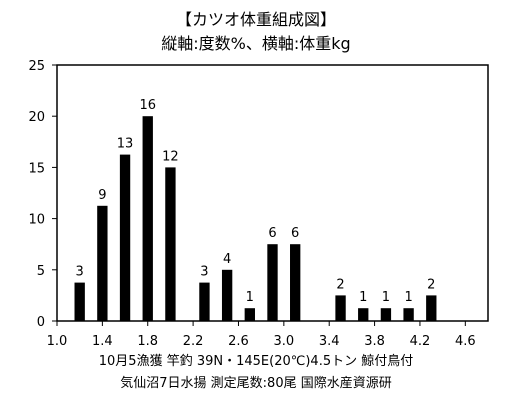 The image size is (512, 417). I want to click on x-tick-label: 3.4, so click(329, 341).